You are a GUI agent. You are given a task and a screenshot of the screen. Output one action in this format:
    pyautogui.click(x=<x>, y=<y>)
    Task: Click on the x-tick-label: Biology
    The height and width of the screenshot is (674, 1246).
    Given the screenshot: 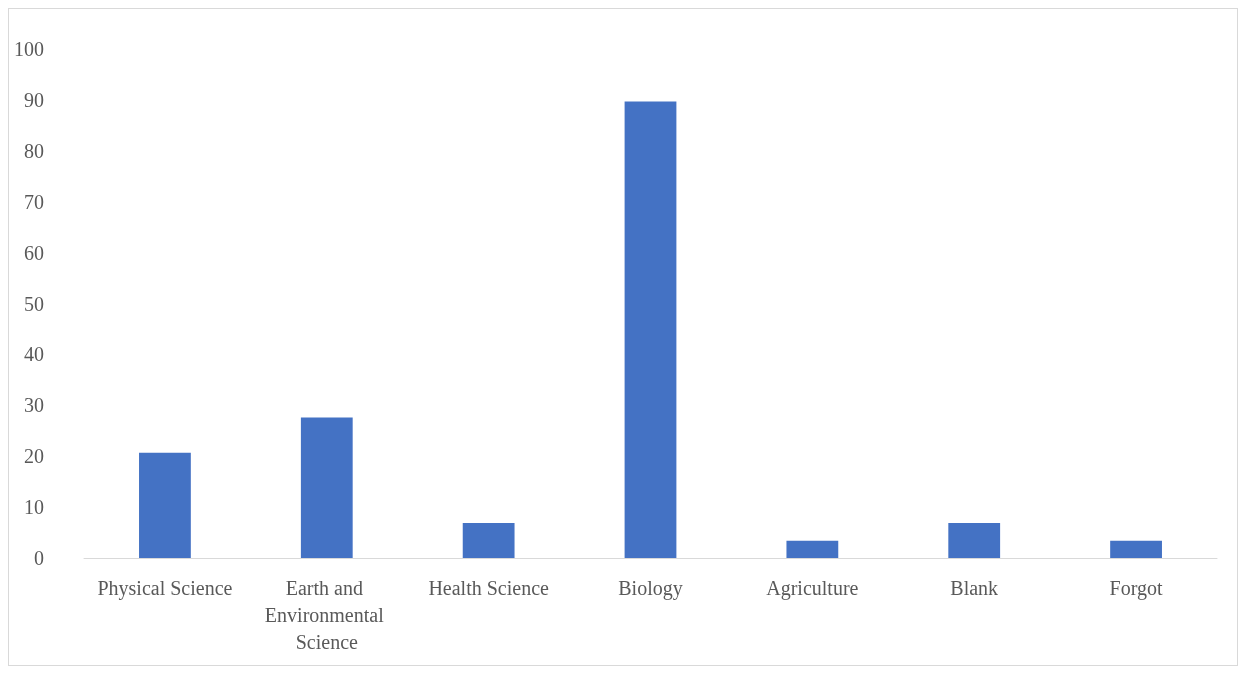 What is the action you would take?
    pyautogui.click(x=650, y=588)
    